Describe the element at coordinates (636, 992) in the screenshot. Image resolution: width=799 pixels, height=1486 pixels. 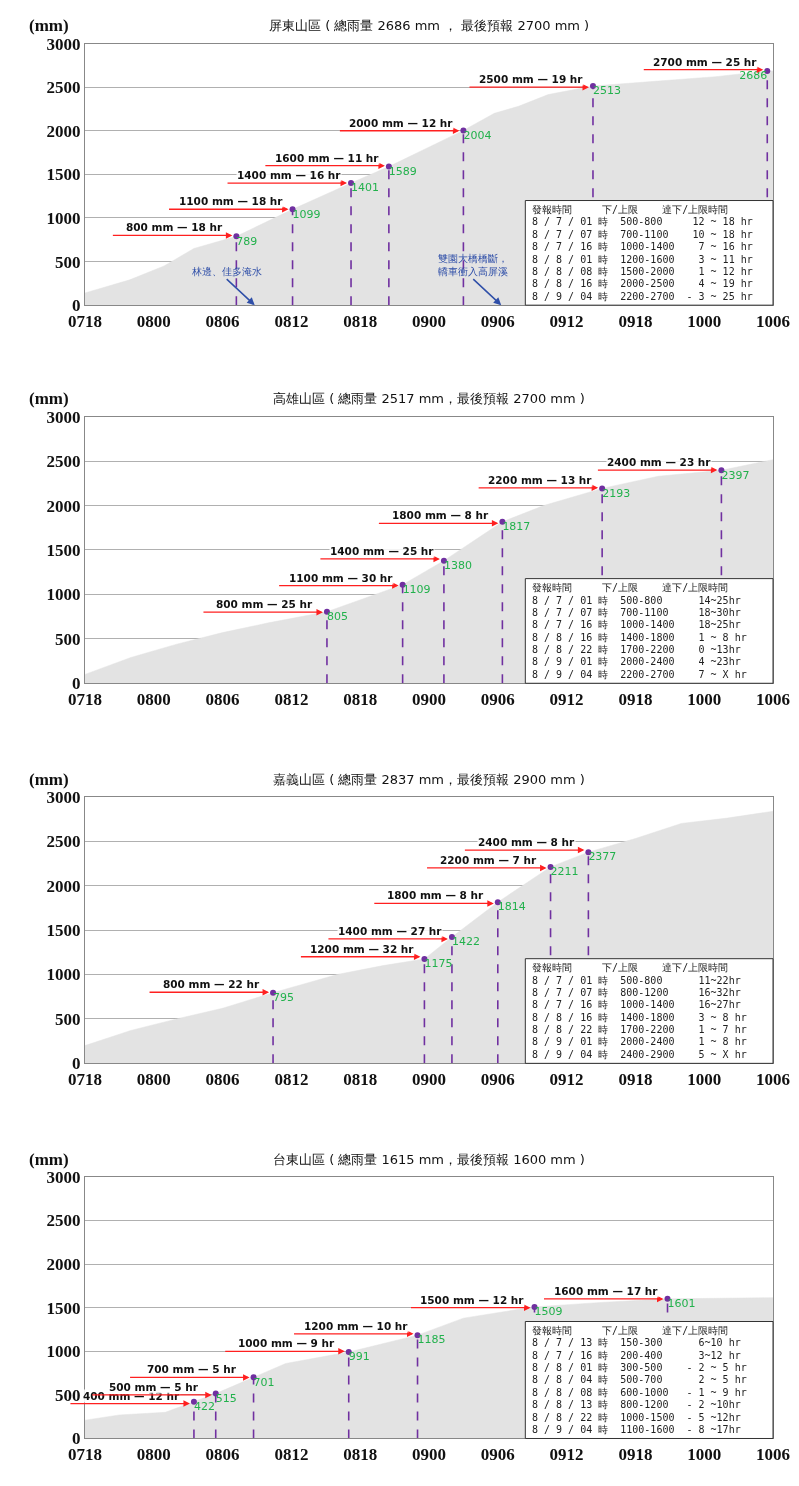
I see `annotation: 8 / 7 / 07 時 800-1200 16~32hr` at that location.